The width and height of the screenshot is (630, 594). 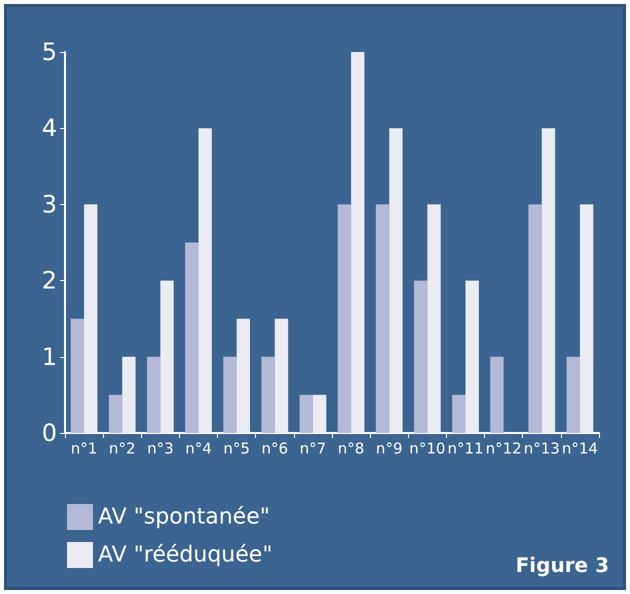 I want to click on y-tick-label: 4, so click(x=49, y=128).